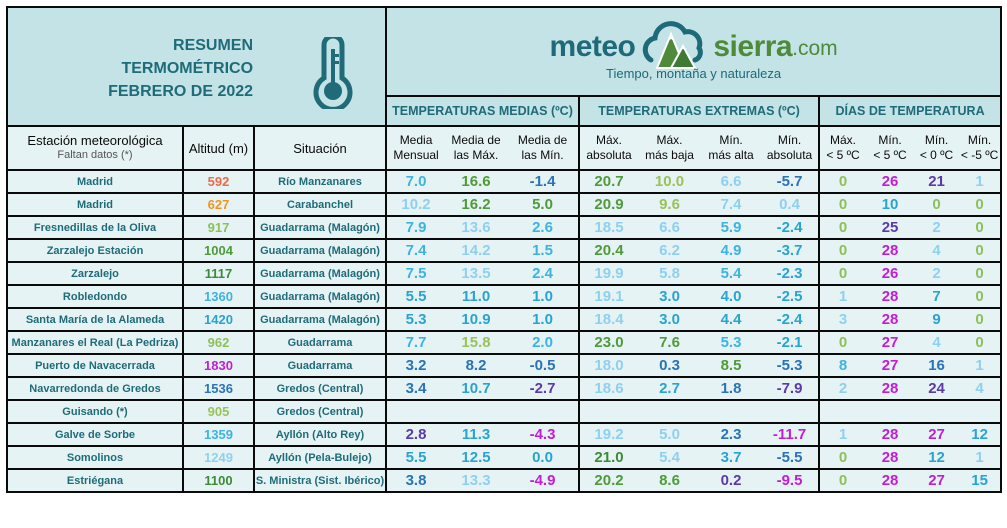 This screenshot has width=1007, height=528. What do you see at coordinates (937, 148) in the screenshot?
I see `col-header-d-min0: Mín. < 0 ºC` at bounding box center [937, 148].